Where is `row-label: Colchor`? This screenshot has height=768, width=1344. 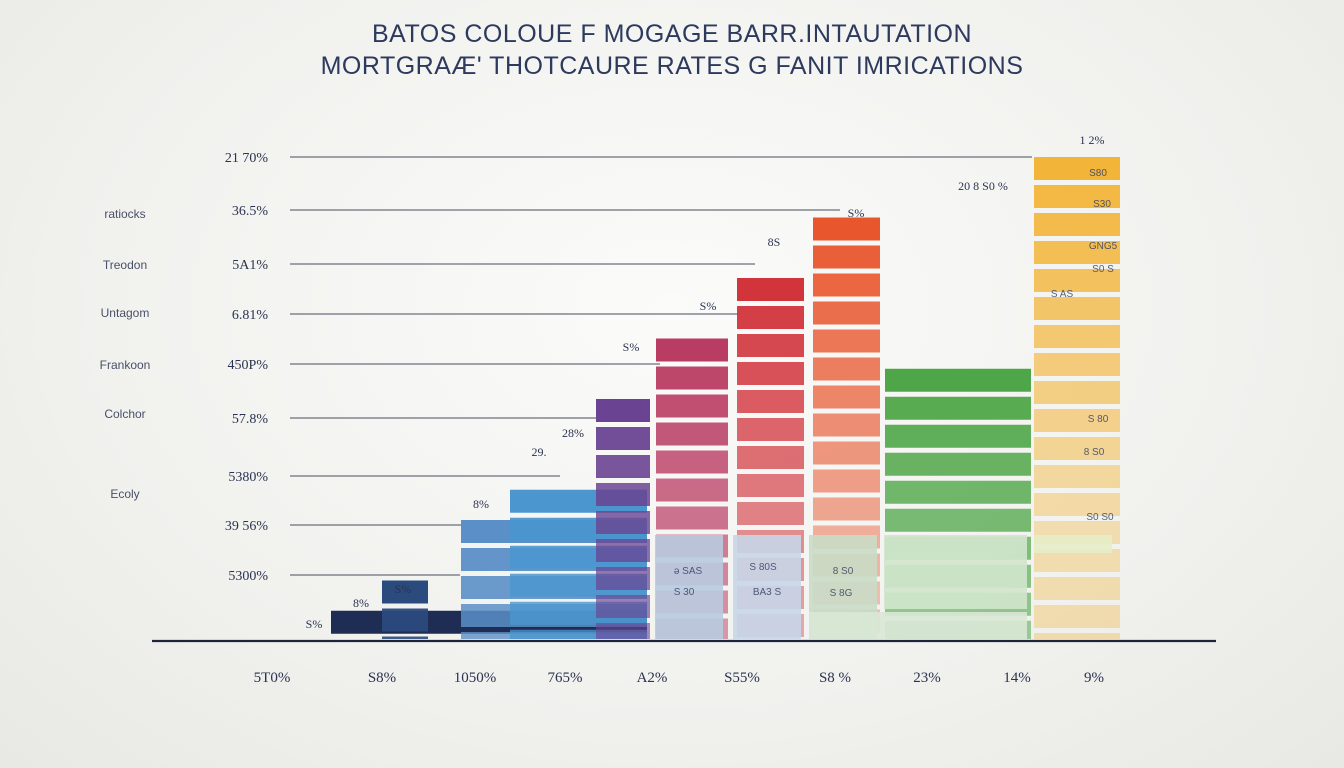
row-label: Colchor is located at coordinates (124, 414).